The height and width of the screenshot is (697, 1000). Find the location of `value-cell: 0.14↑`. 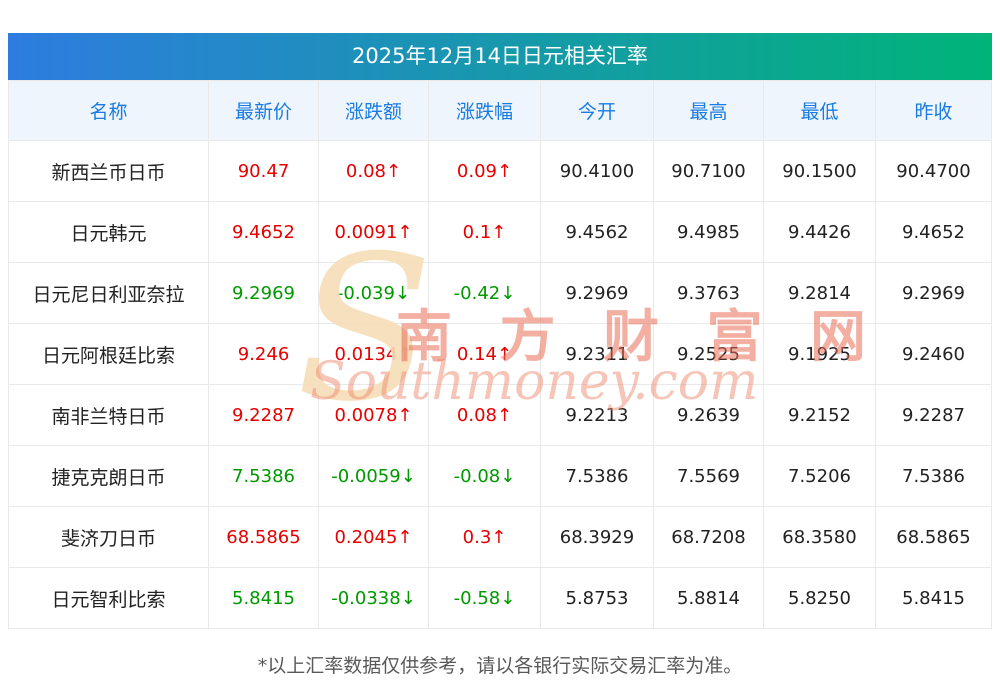

value-cell: 0.14↑ is located at coordinates (484, 354).